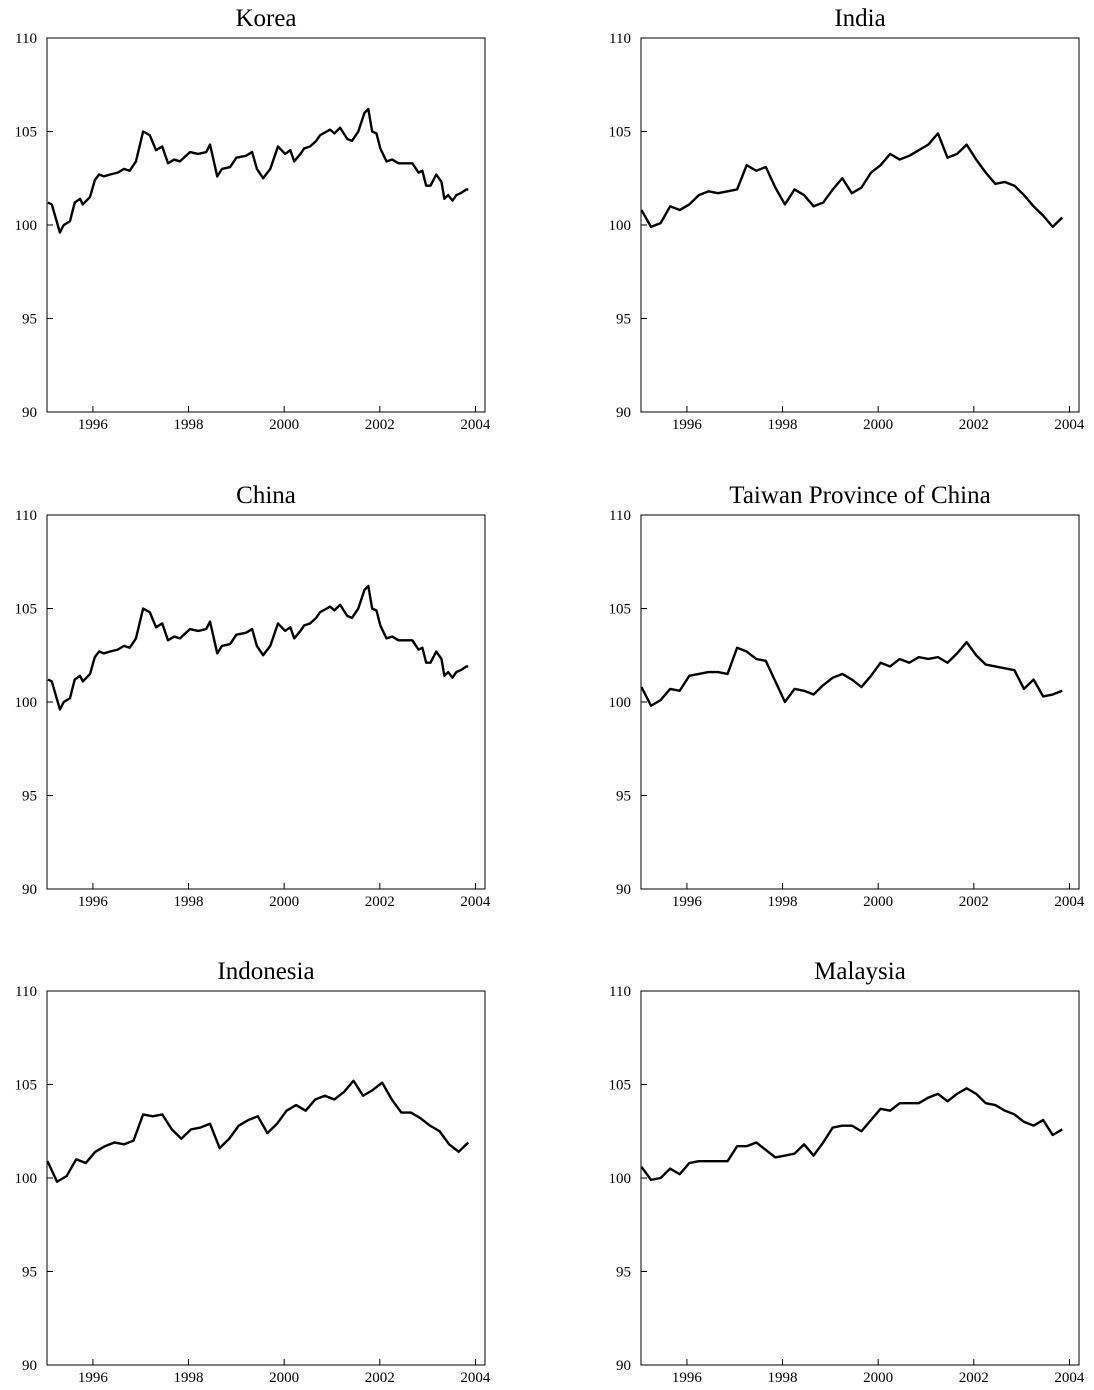 This screenshot has height=1390, width=1094. I want to click on chart-title: China, so click(266, 495).